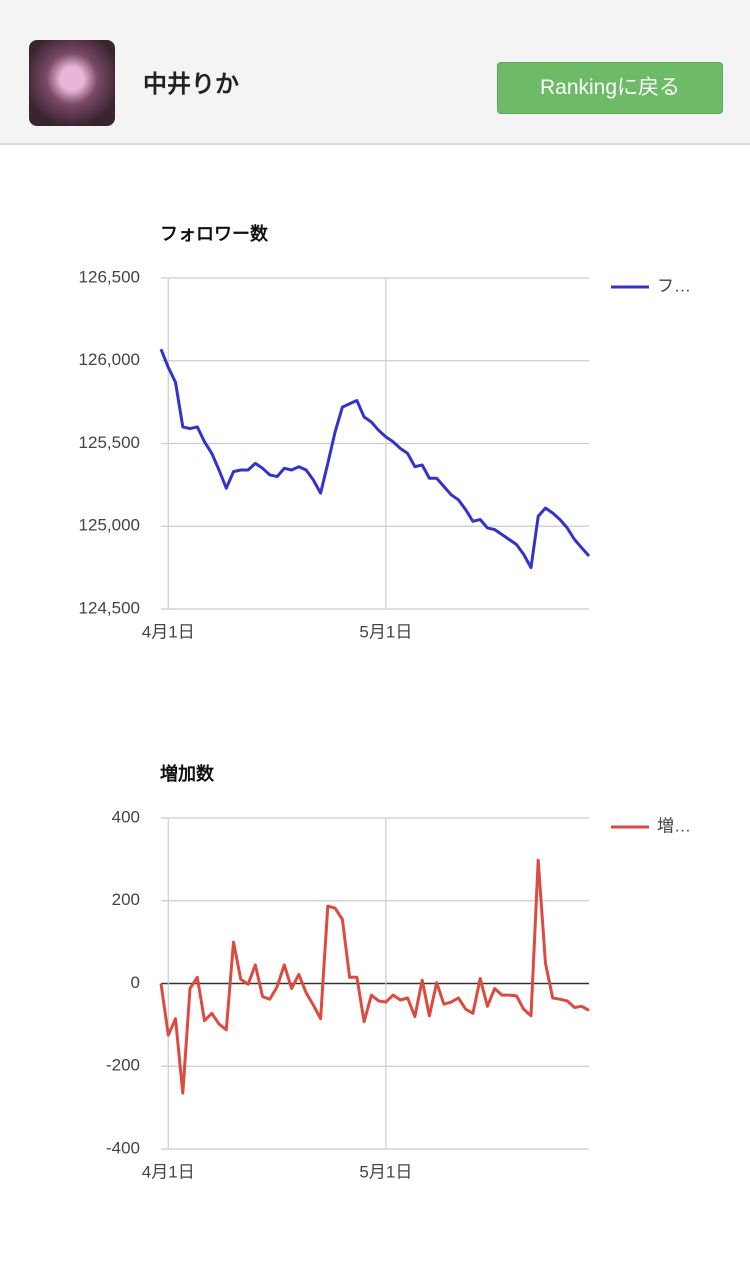 This screenshot has height=1277, width=750. What do you see at coordinates (109, 607) in the screenshot?
I see `y-tick-label: 124,500` at bounding box center [109, 607].